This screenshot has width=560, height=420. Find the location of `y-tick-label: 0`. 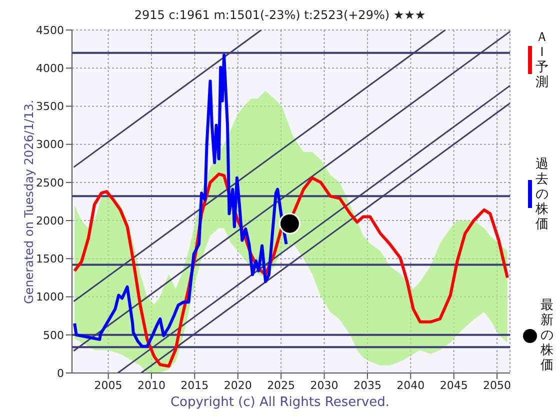

y-tick-label: 0 is located at coordinates (60, 373).